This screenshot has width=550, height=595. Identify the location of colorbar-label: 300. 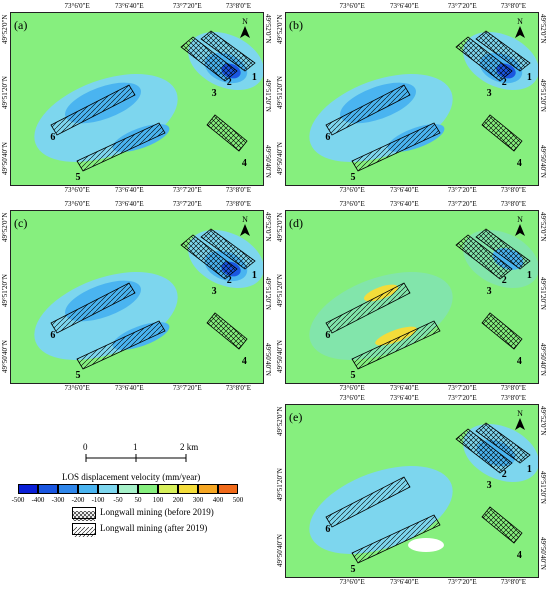
(198, 500).